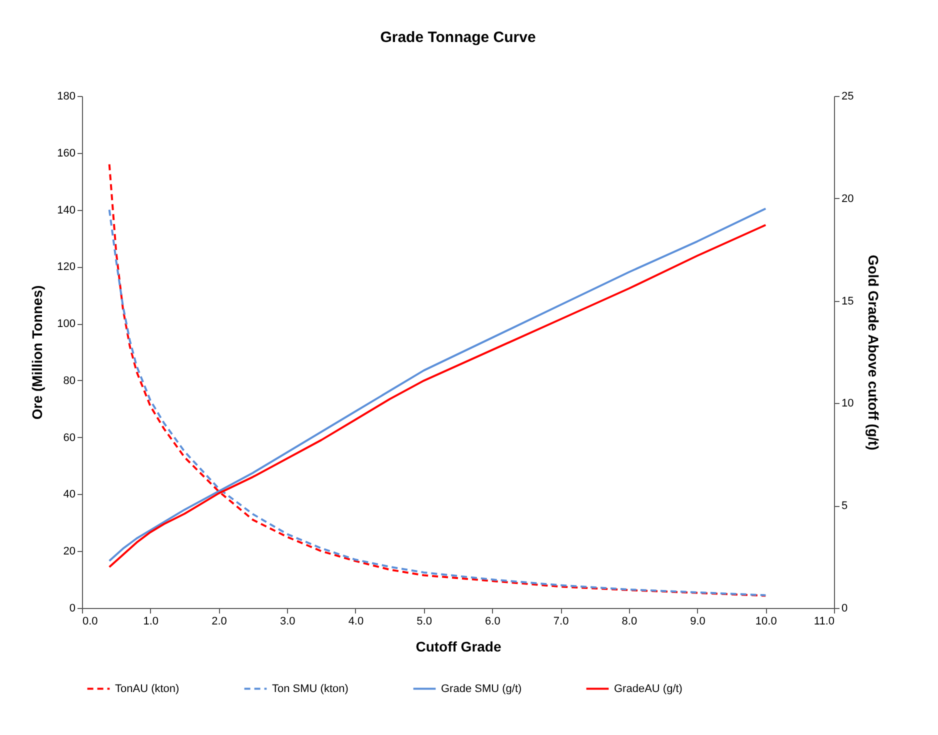  What do you see at coordinates (481, 688) in the screenshot?
I see `legend-label: Grade SMU (g/t)` at bounding box center [481, 688].